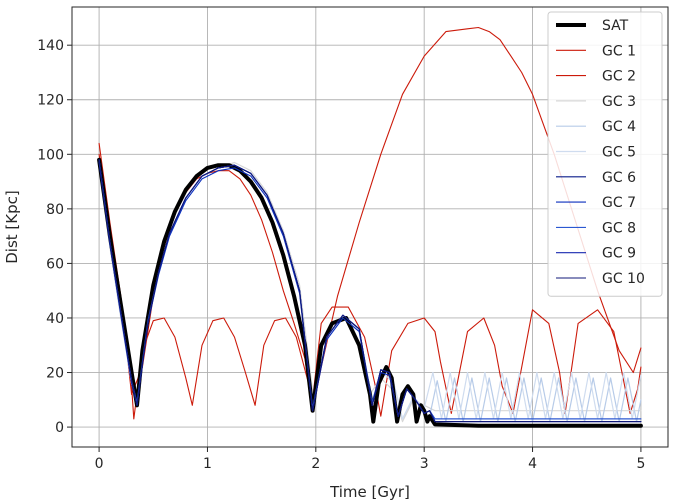 This screenshot has width=673, height=502. What do you see at coordinates (615, 26) in the screenshot?
I see `legend-label-sat: SAT` at bounding box center [615, 26].